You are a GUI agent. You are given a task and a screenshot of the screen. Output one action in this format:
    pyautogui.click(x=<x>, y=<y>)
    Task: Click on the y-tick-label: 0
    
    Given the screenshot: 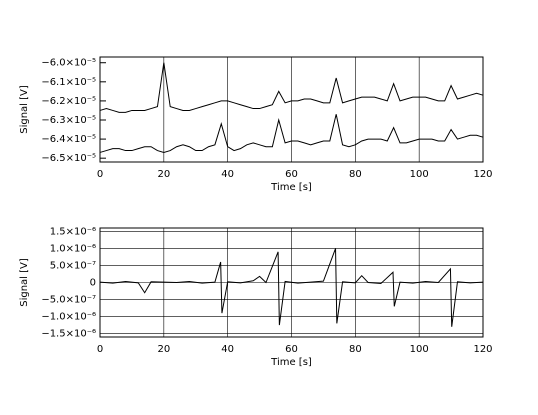 What is the action you would take?
    pyautogui.click(x=93, y=283)
    